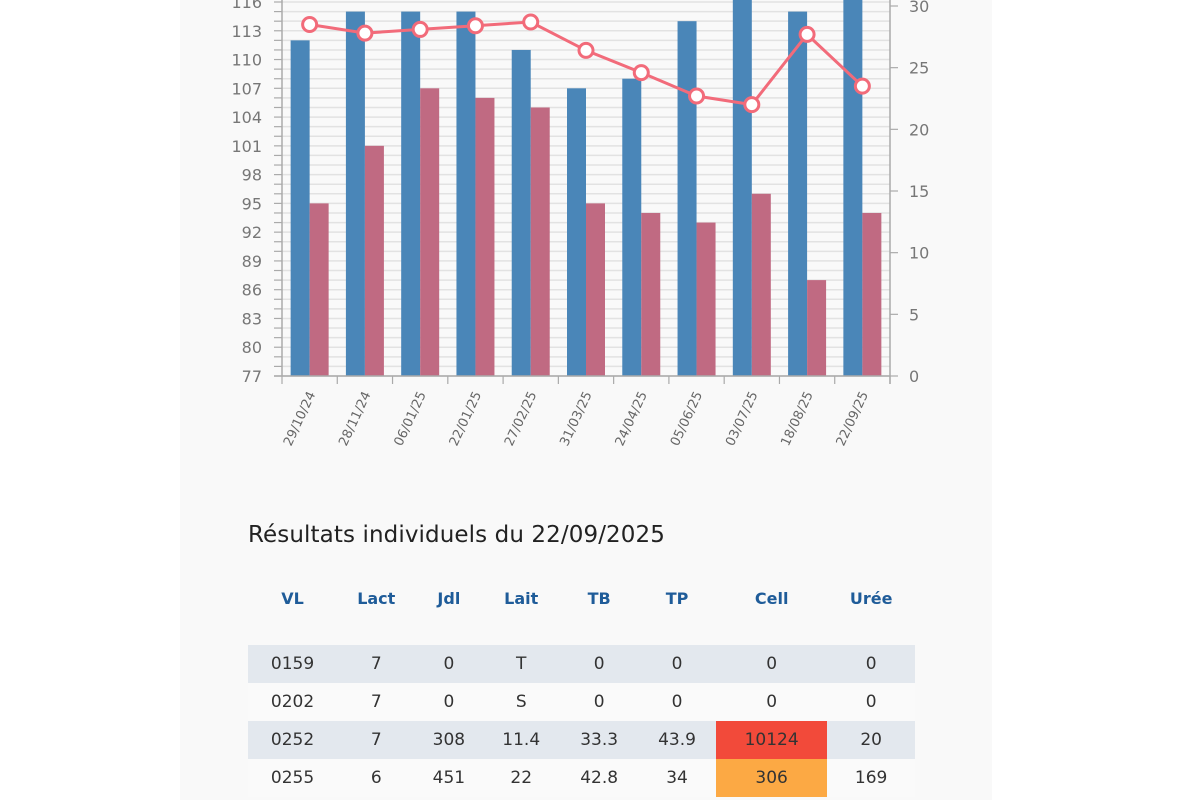 Image resolution: width=1200 pixels, height=800 pixels. Describe the element at coordinates (677, 778) in the screenshot. I see `cell-tp: 34` at that location.